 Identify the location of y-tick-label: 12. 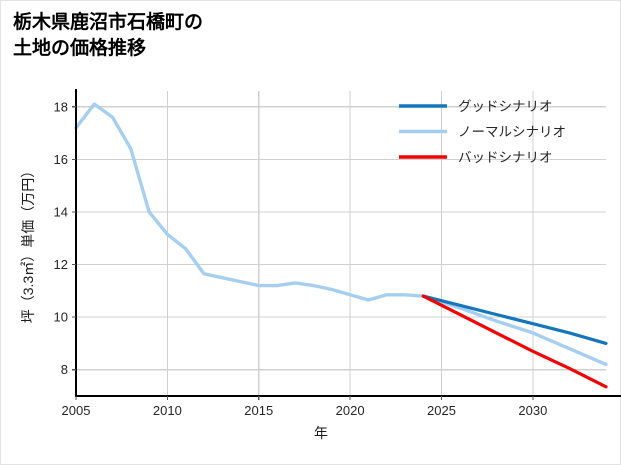
(61, 264).